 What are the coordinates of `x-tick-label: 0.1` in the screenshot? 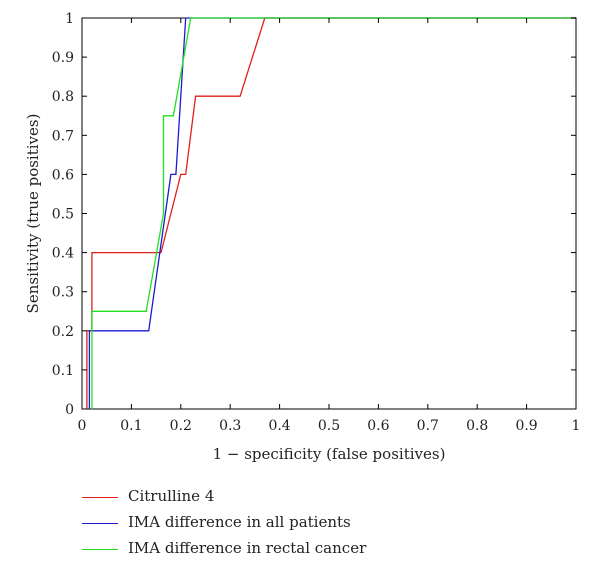 It's located at (131, 426).